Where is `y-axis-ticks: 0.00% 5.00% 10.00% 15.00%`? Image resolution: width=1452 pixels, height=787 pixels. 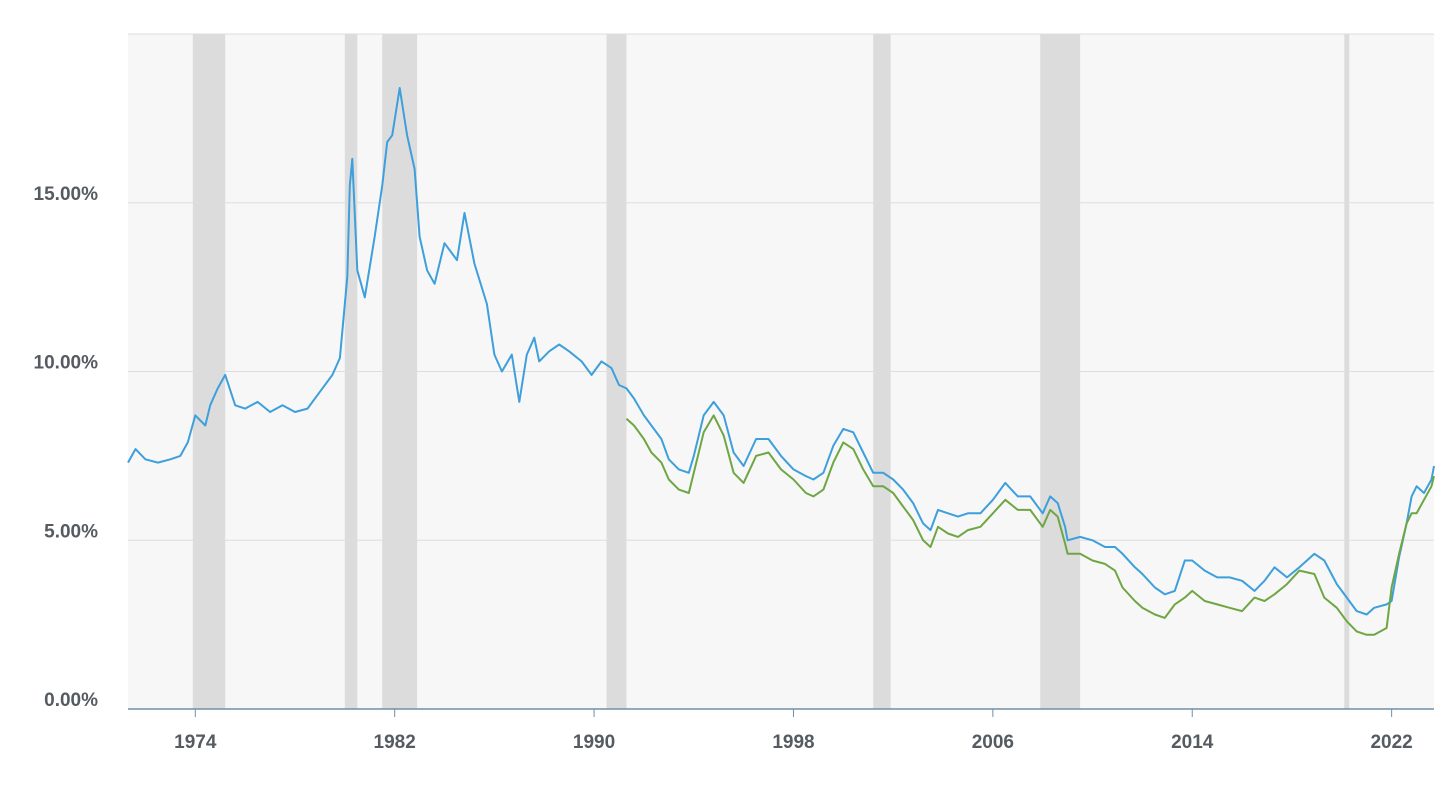
y-axis-ticks: 0.00% 5.00% 10.00% 15.00% is located at coordinates (66, 447).